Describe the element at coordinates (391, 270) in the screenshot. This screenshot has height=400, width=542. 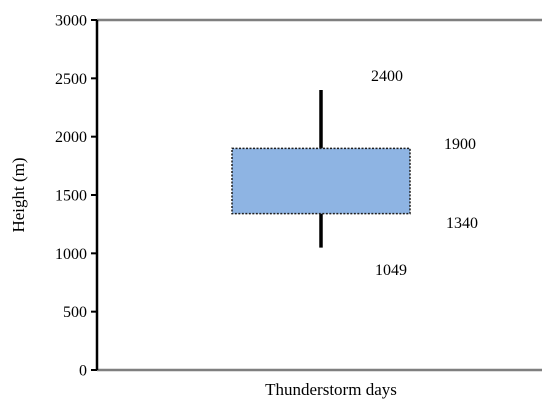
I see `min-value-label: 1049` at that location.